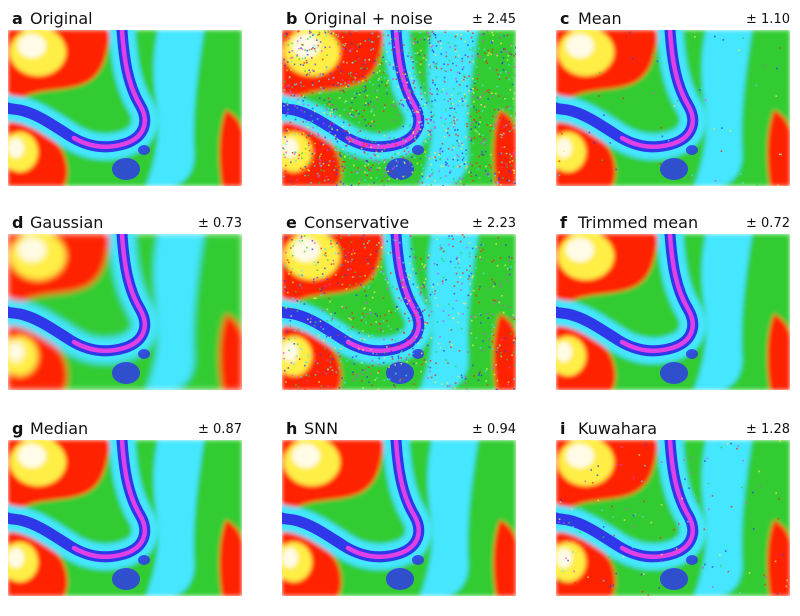 The height and width of the screenshot is (616, 800). I want to click on terrain-map-mean, so click(673, 108).